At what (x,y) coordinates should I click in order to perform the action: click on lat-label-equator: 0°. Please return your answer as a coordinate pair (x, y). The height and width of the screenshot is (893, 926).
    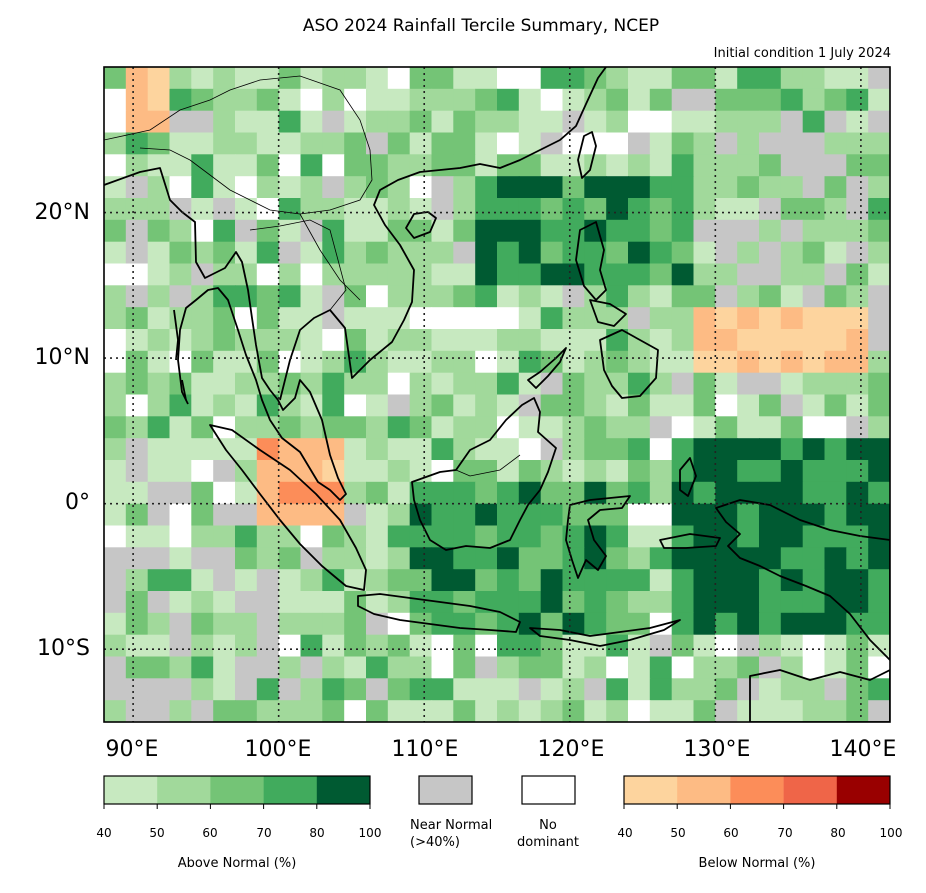
    Looking at the image, I should click on (77, 502).